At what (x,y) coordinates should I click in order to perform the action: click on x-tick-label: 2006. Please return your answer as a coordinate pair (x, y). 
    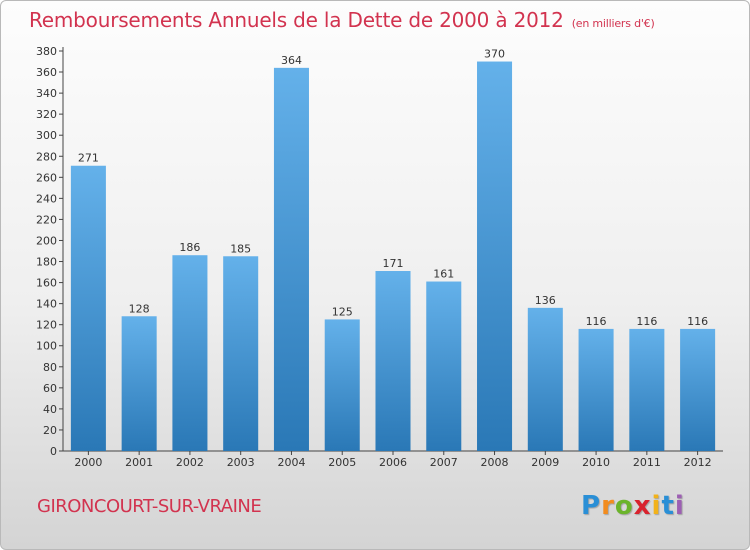
    Looking at the image, I should click on (393, 462).